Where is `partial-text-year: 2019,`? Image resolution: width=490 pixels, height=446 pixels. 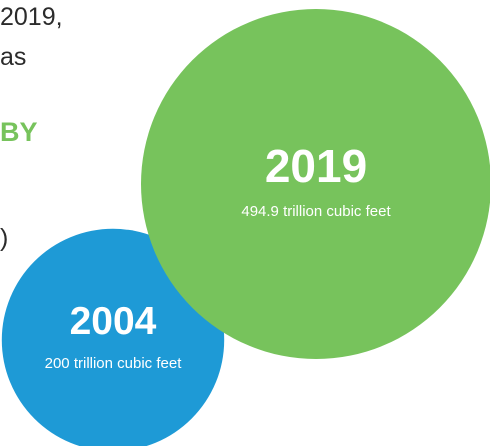 partial-text-year: 2019, is located at coordinates (31, 17).